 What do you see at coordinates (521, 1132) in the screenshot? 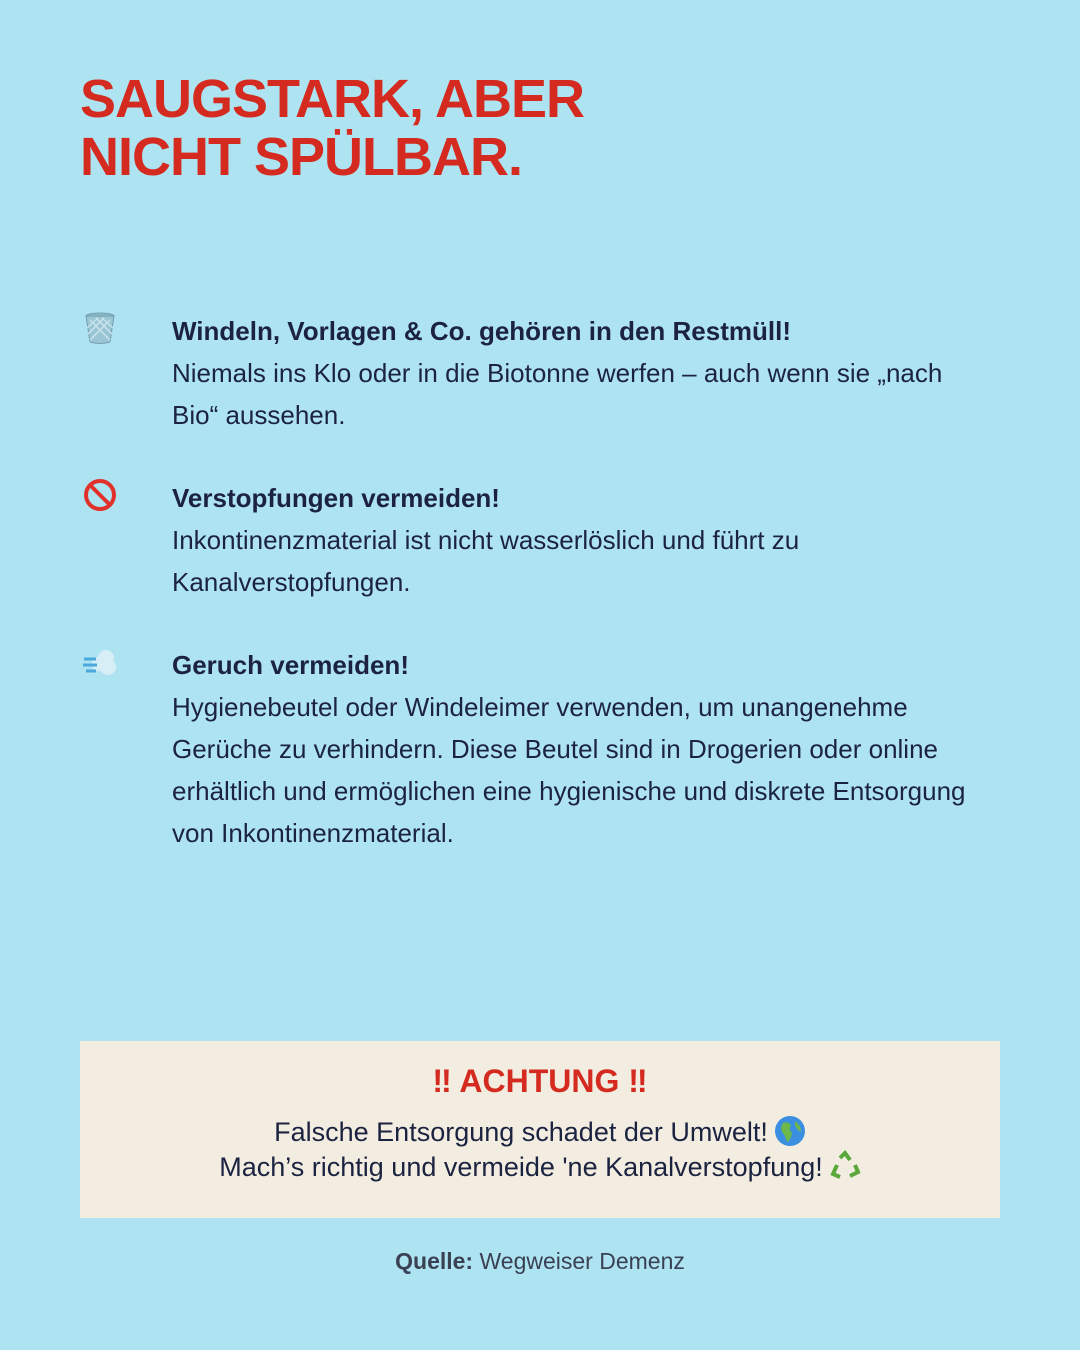
I see `warning-line-1: Falsche Entsorgung schadet der Umwelt!` at bounding box center [521, 1132].